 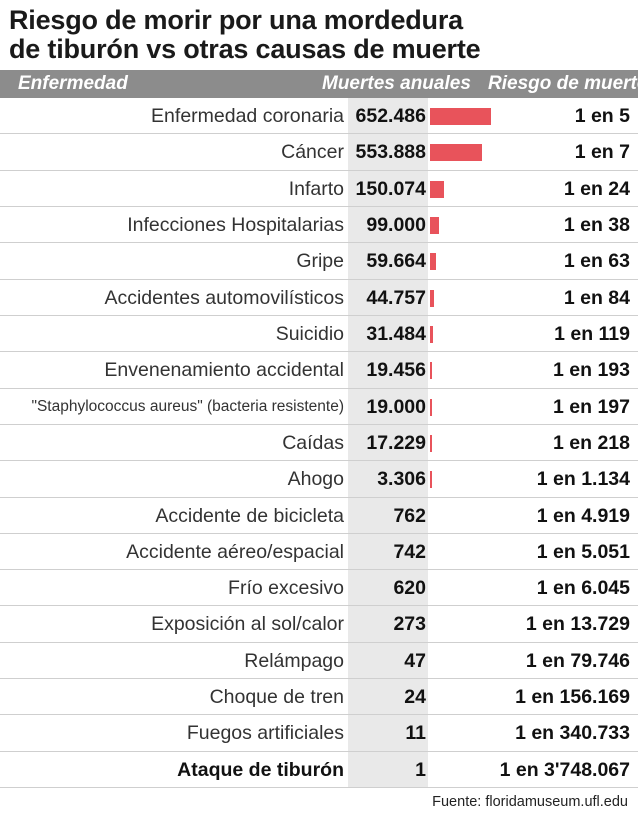 What do you see at coordinates (409, 515) in the screenshot?
I see `deaths-value-label: 762` at bounding box center [409, 515].